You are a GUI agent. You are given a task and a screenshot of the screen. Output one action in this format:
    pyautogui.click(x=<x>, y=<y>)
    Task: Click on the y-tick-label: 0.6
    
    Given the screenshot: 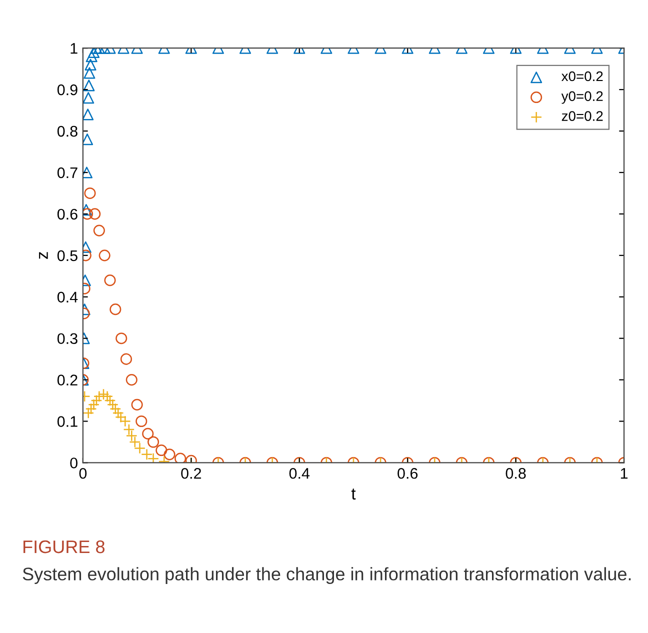 What is the action you would take?
    pyautogui.click(x=67, y=214)
    